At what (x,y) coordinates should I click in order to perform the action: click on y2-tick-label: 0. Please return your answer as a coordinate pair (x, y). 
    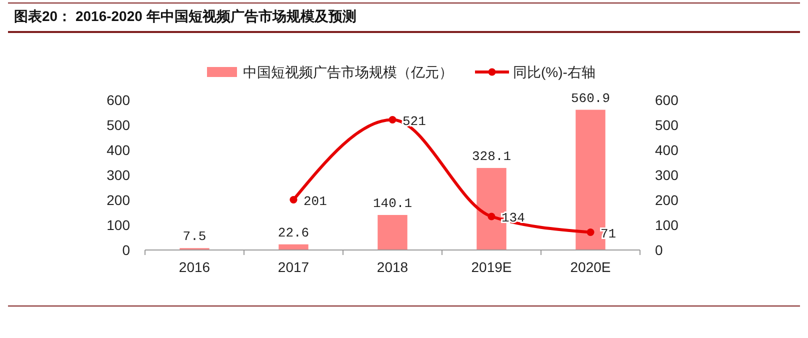
    Looking at the image, I should click on (659, 250).